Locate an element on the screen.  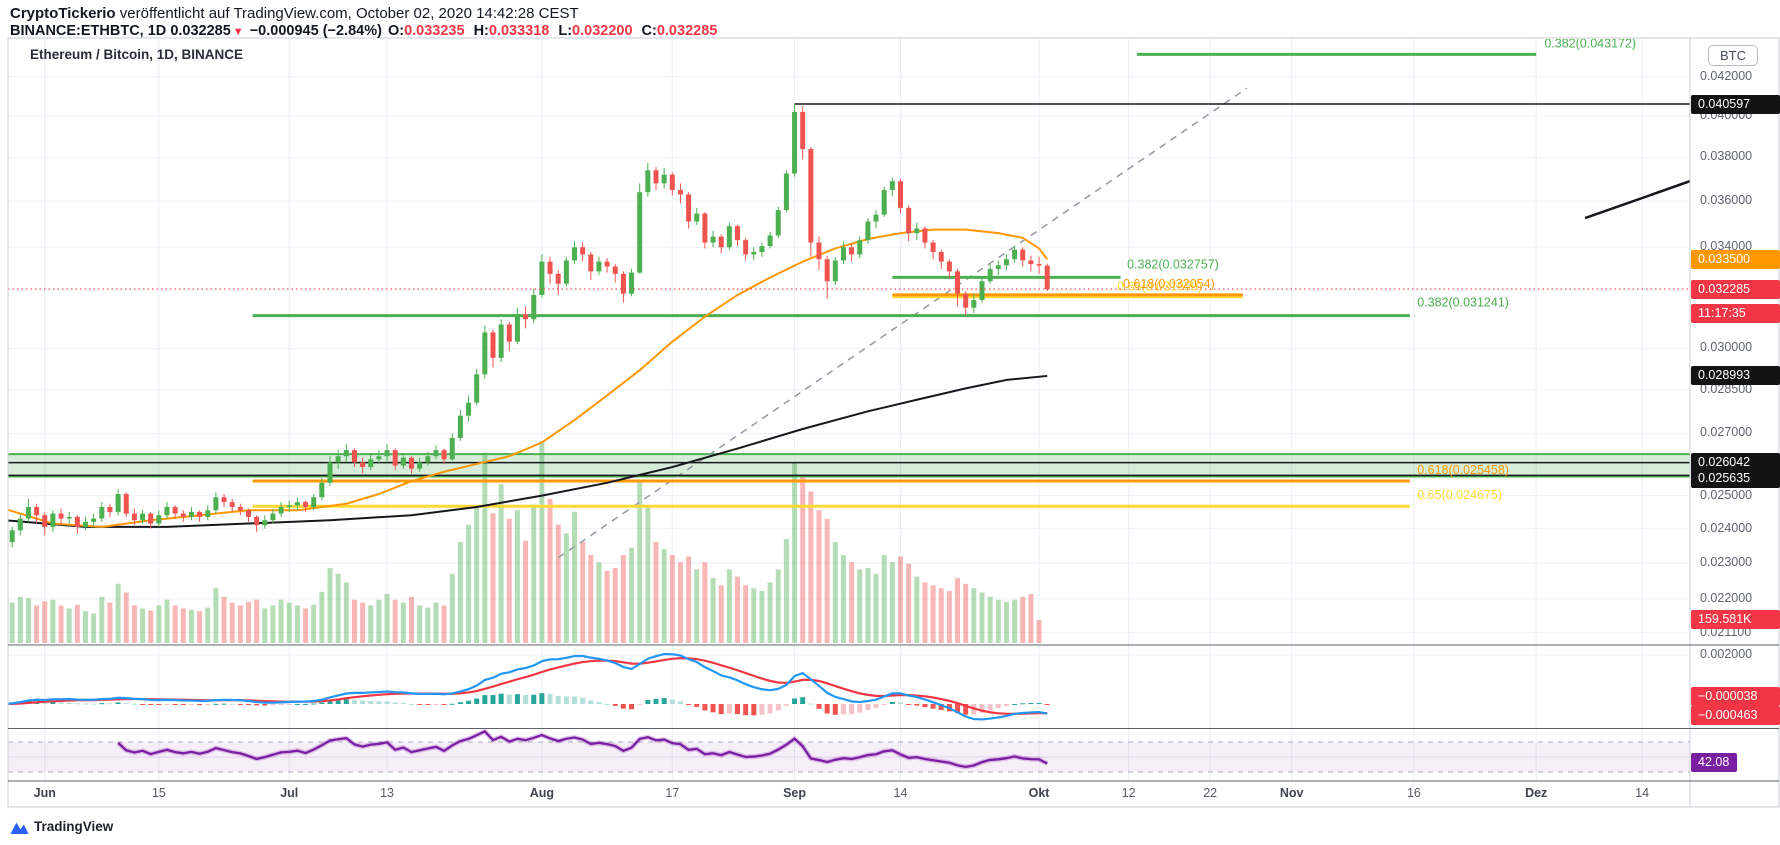
moving-average-line is located at coordinates (528, 451).